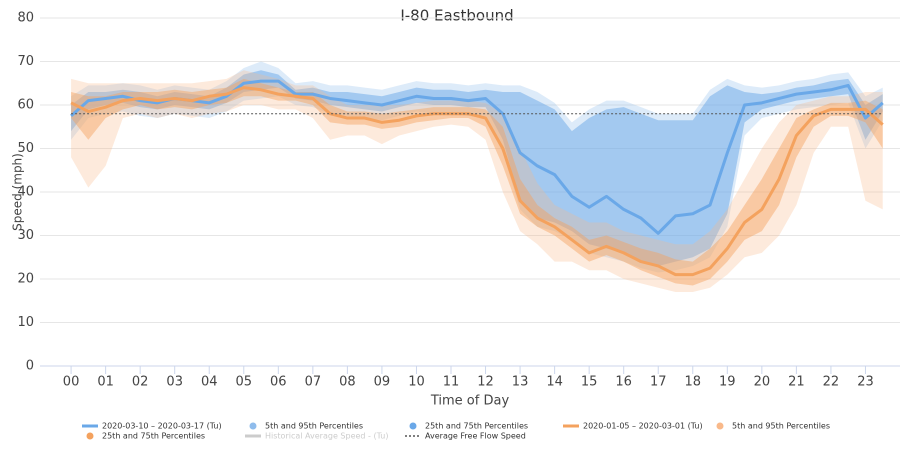 This screenshot has width=916, height=460. I want to click on y-tick-label: 20, so click(25, 279).